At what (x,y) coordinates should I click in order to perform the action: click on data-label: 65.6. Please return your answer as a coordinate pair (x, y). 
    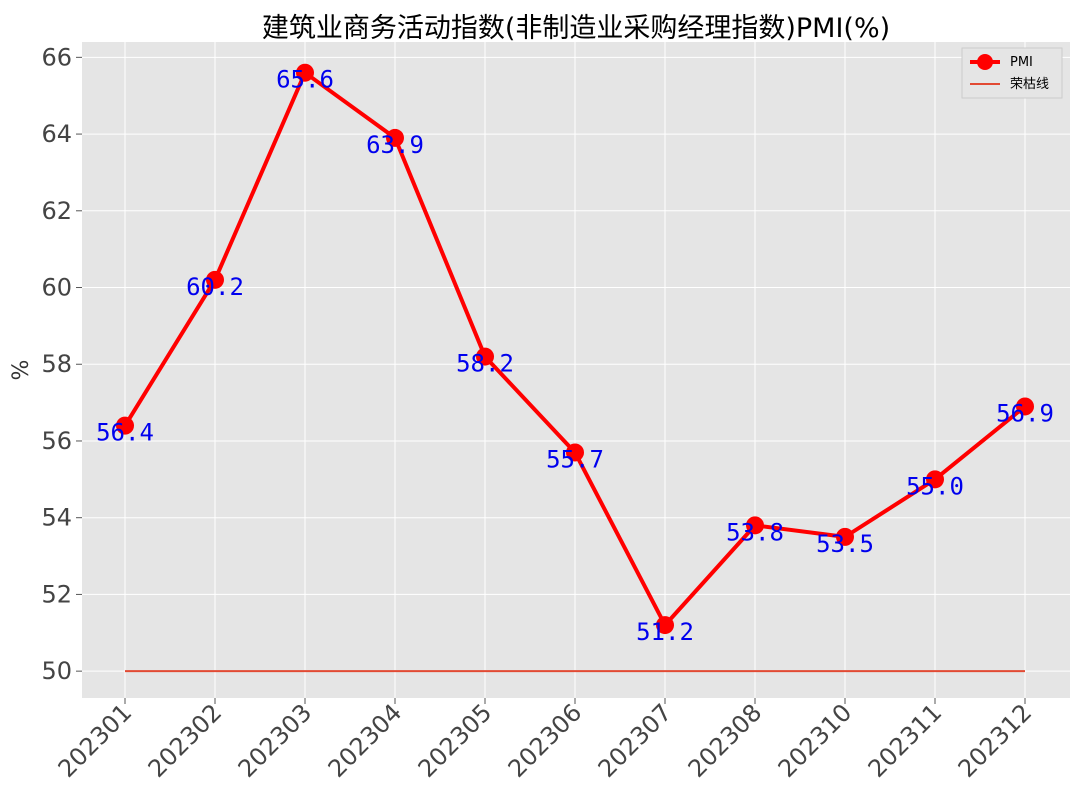
    Looking at the image, I should click on (305, 80).